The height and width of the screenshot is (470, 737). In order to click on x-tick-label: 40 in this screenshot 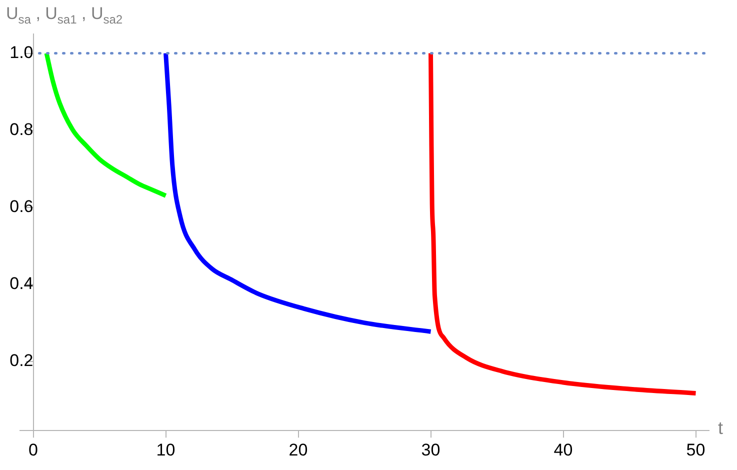, I will do `click(563, 450)`.